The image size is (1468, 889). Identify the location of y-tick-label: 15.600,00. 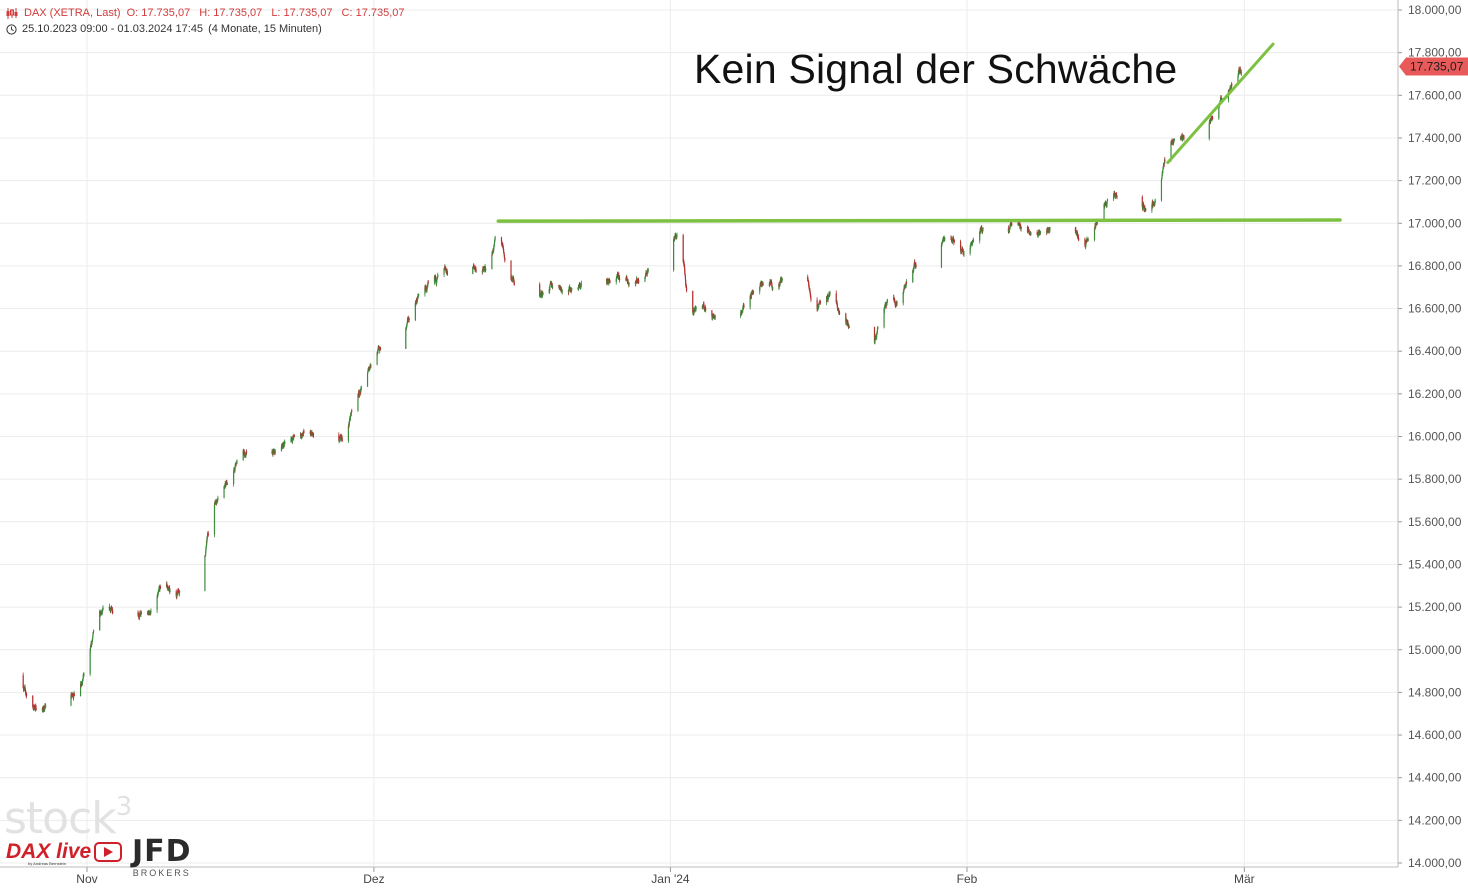
(1435, 522).